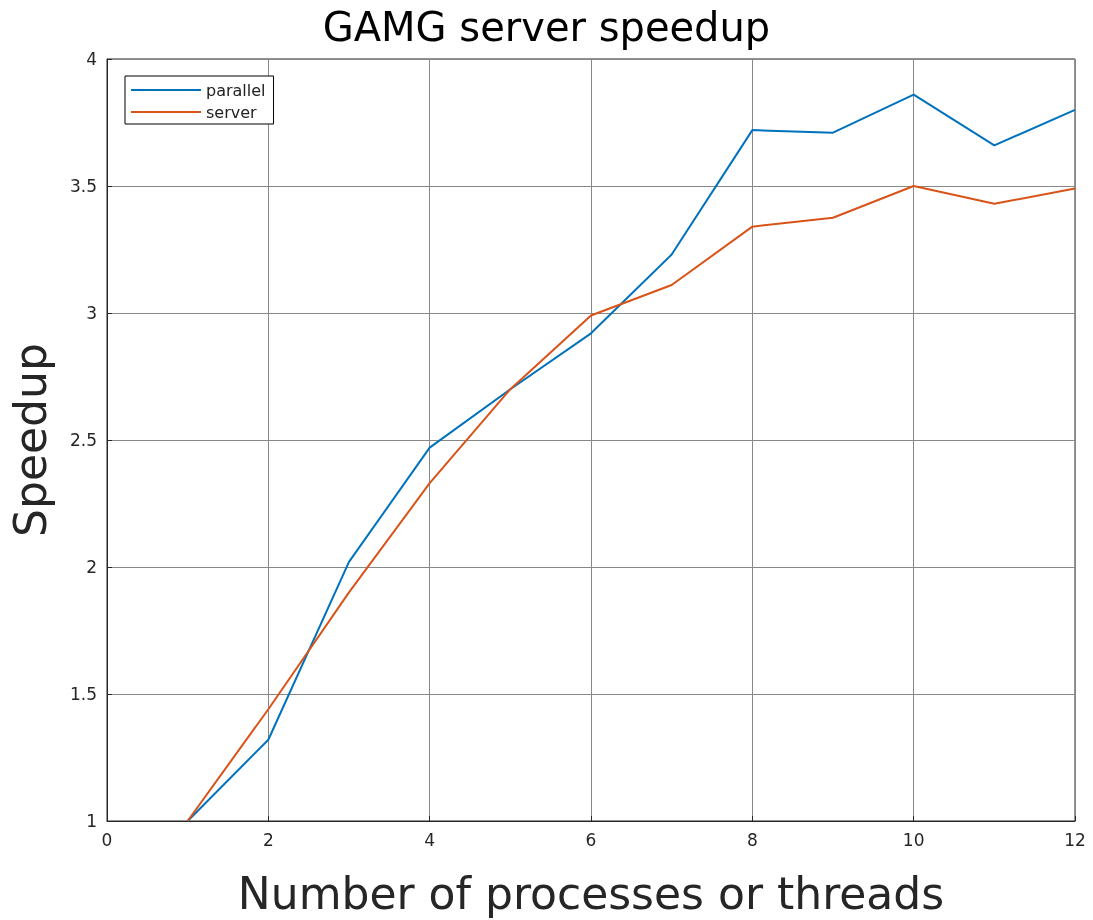 Image resolution: width=1093 pixels, height=920 pixels. I want to click on x-tick-label: 0, so click(107, 839).